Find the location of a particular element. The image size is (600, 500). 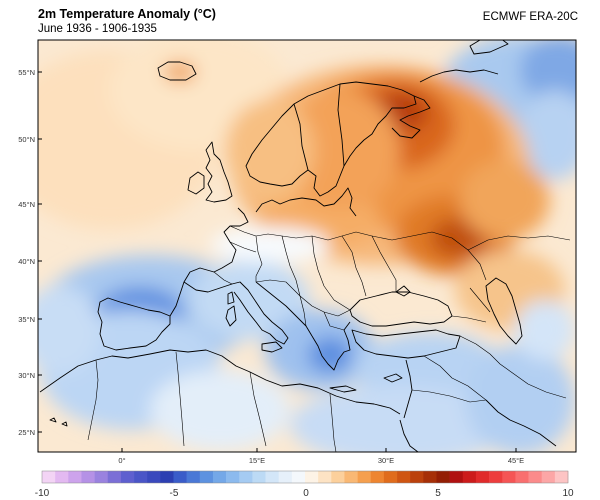

colorbar-label: 10 is located at coordinates (568, 493).